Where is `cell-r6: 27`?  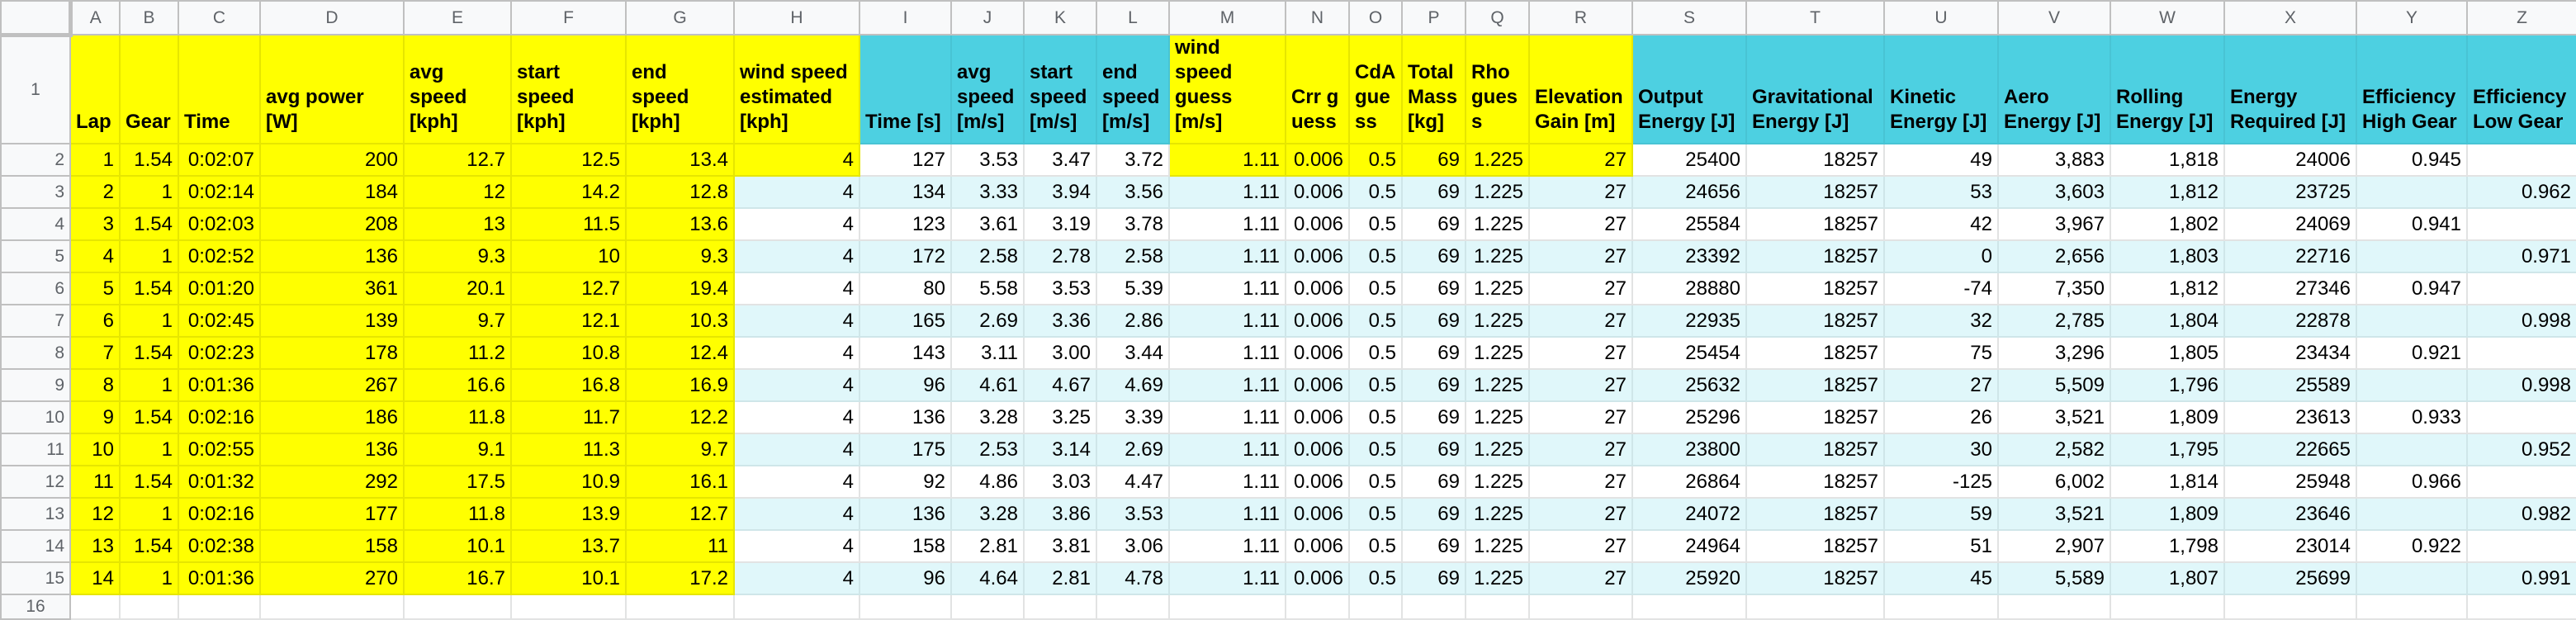
cell-r6: 27 is located at coordinates (1580, 288).